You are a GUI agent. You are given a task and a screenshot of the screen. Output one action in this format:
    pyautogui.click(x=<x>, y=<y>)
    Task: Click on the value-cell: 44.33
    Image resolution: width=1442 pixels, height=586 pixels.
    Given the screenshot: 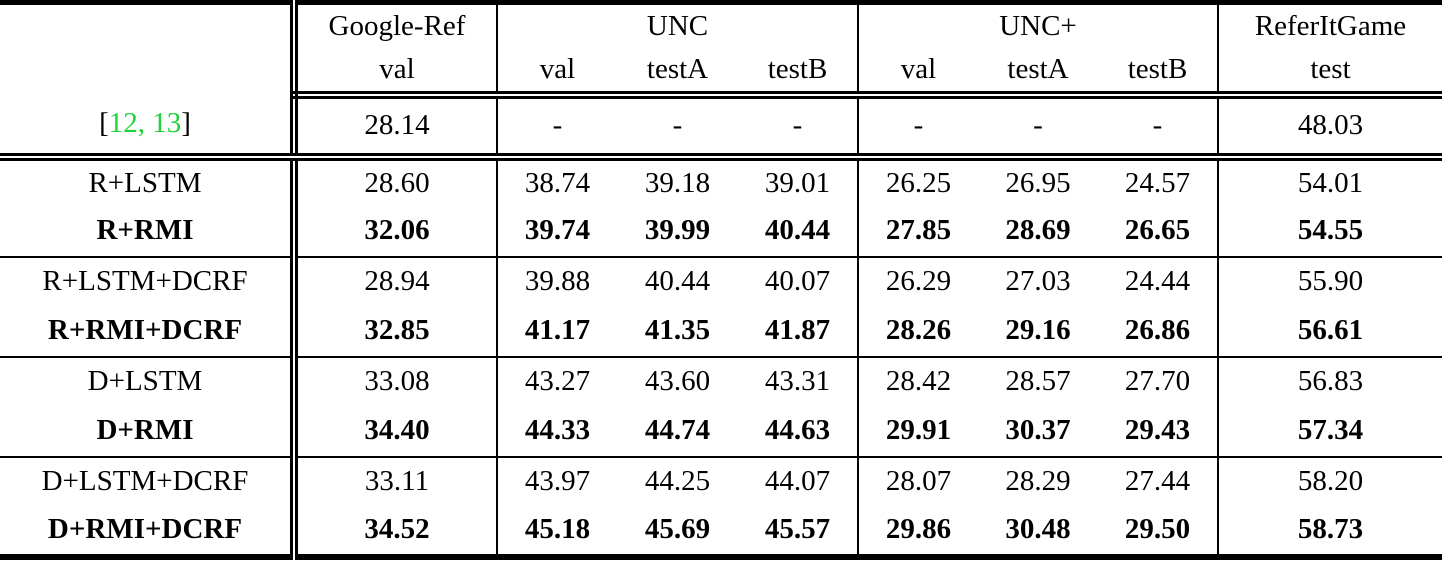 What is the action you would take?
    pyautogui.click(x=556, y=432)
    